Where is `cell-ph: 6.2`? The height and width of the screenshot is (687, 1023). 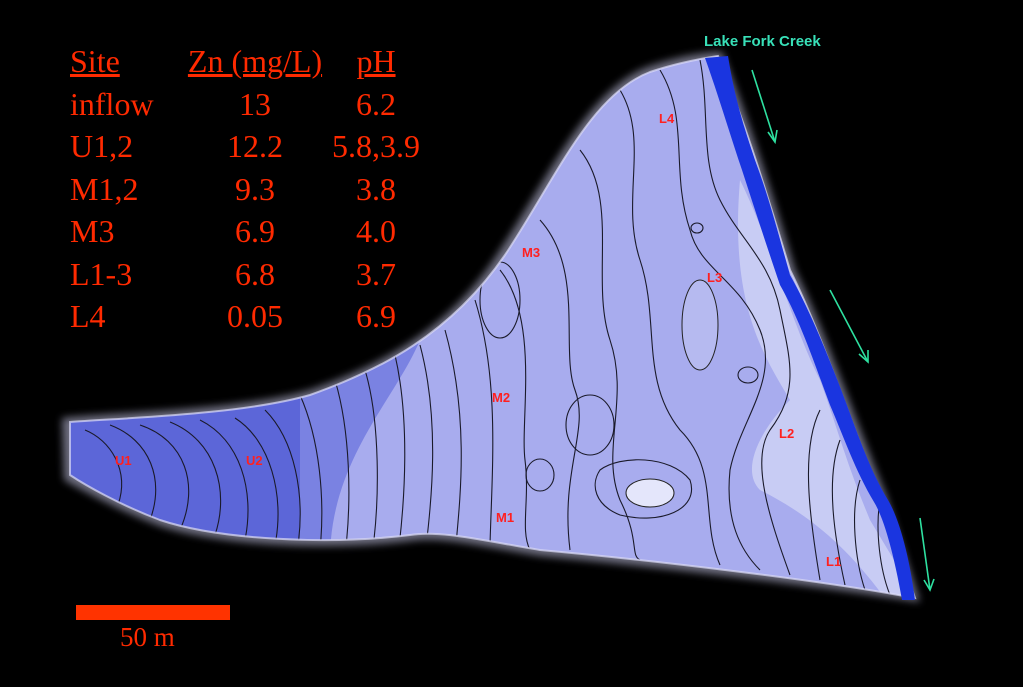
cell-ph: 6.2 is located at coordinates (376, 103).